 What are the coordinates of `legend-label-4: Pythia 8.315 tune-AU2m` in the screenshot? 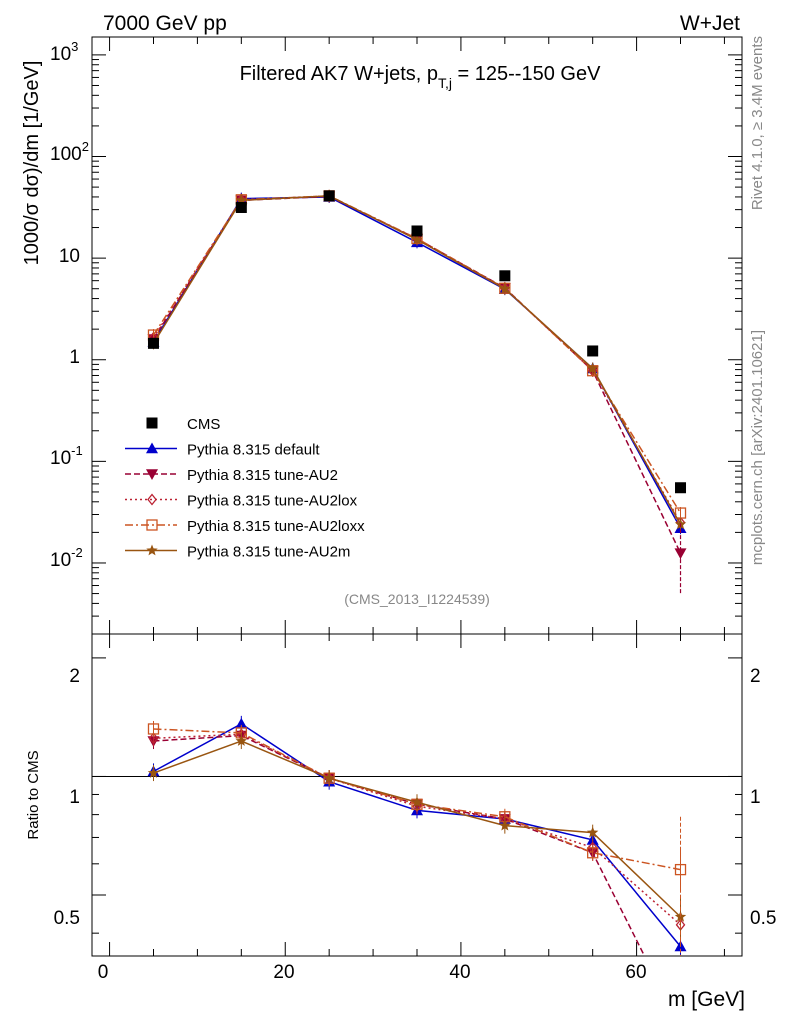 It's located at (268, 552).